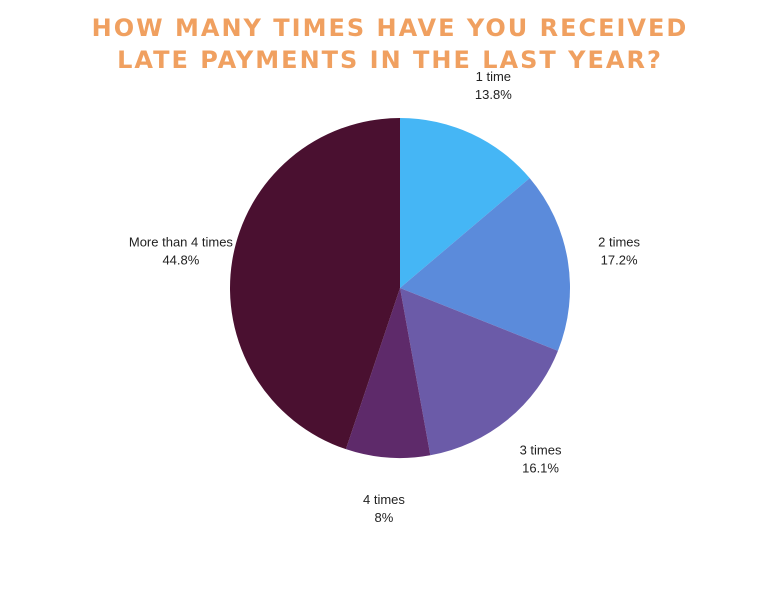 This screenshot has height=602, width=780. What do you see at coordinates (540, 467) in the screenshot?
I see `slice-value-label: 16.1%` at bounding box center [540, 467].